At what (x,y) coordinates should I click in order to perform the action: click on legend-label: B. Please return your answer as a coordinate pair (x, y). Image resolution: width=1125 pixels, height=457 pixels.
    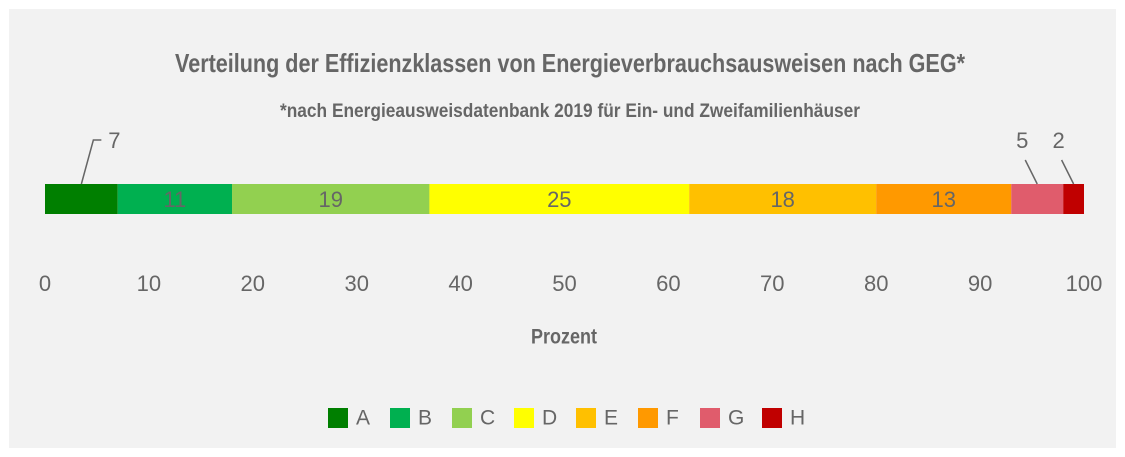
    Looking at the image, I should click on (425, 418).